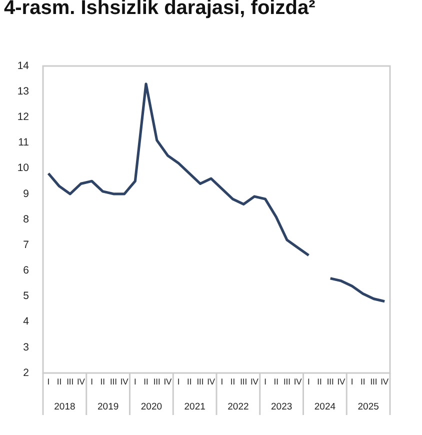  I want to click on text: 2020, so click(151, 407).